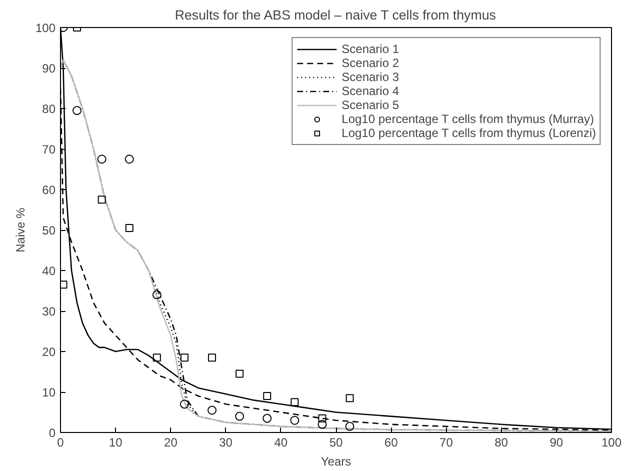 The width and height of the screenshot is (631, 471). What do you see at coordinates (371, 63) in the screenshot?
I see `legend-label: Scenario 2` at bounding box center [371, 63].